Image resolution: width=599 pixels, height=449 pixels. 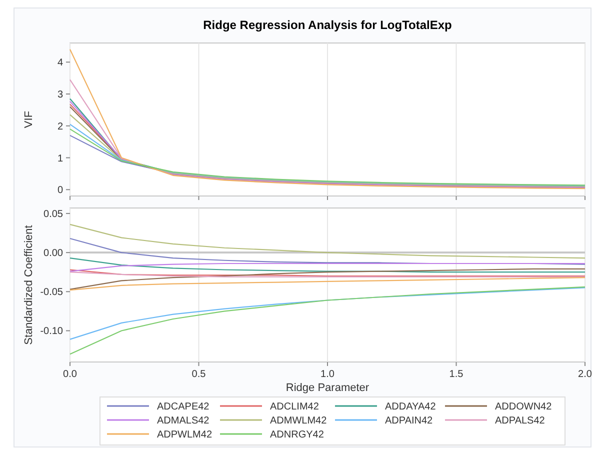 I want to click on legend-label: ADPWLM42, so click(x=184, y=435).